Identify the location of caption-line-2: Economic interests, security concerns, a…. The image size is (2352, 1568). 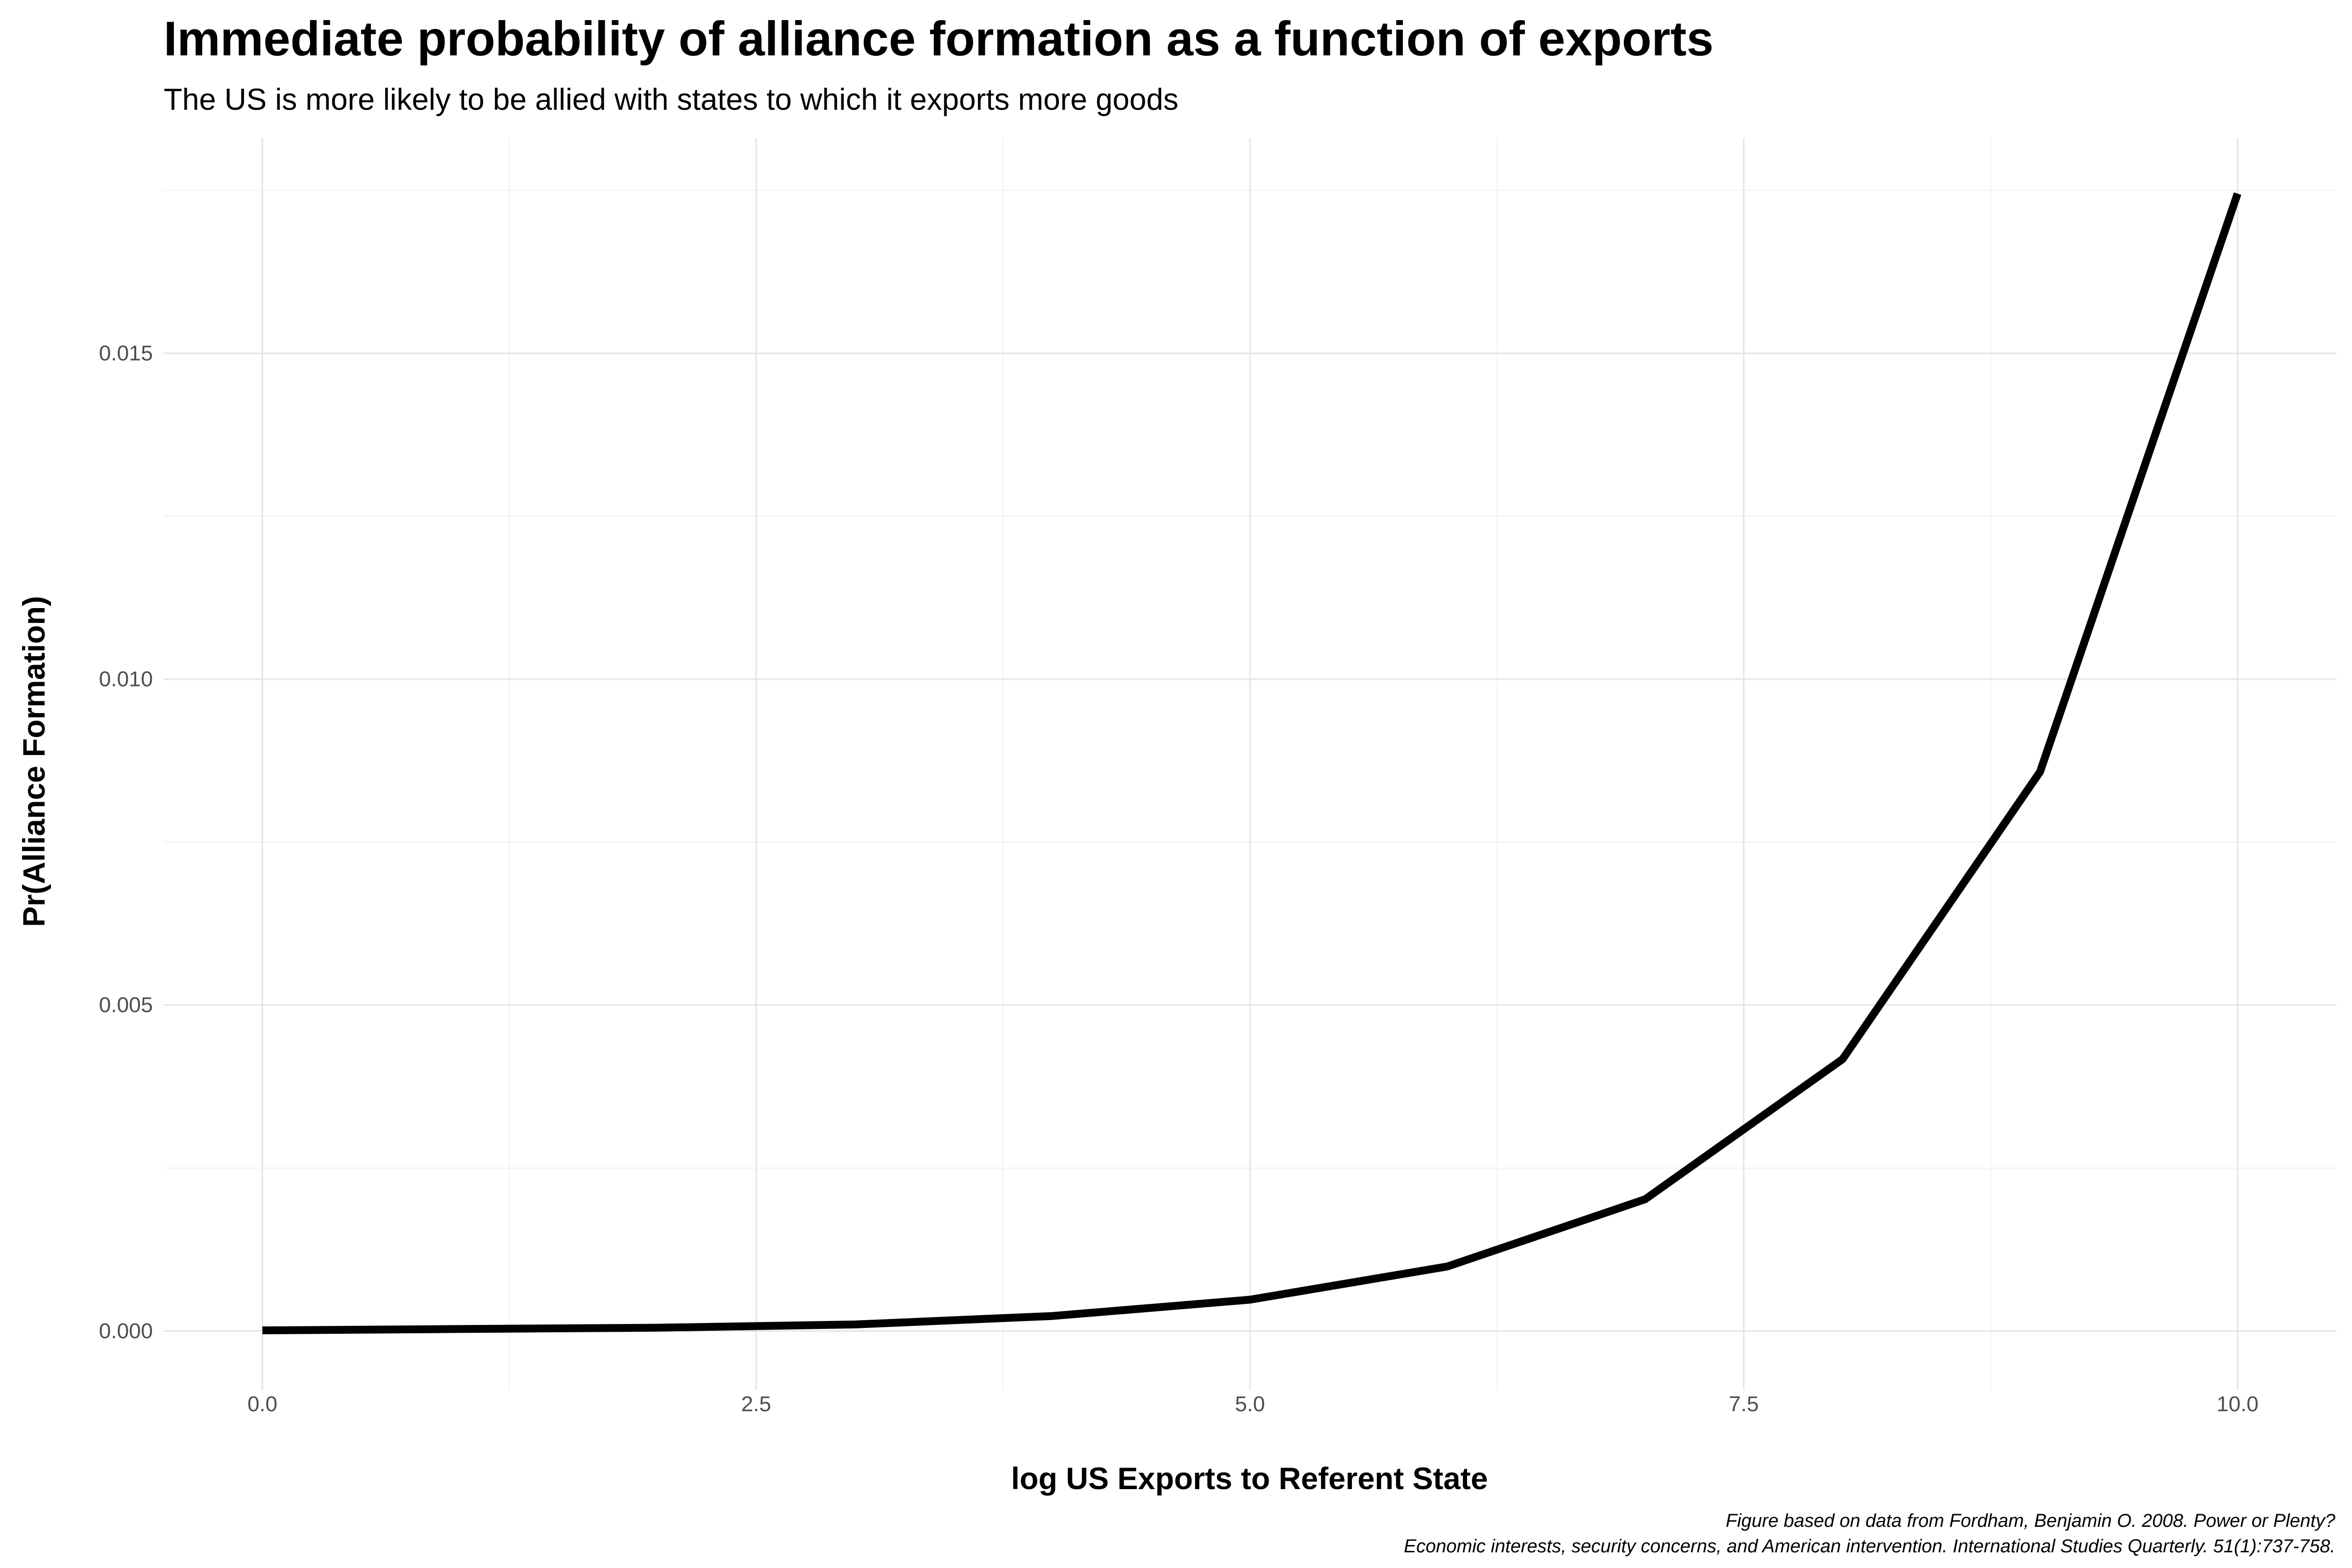
(1869, 1546).